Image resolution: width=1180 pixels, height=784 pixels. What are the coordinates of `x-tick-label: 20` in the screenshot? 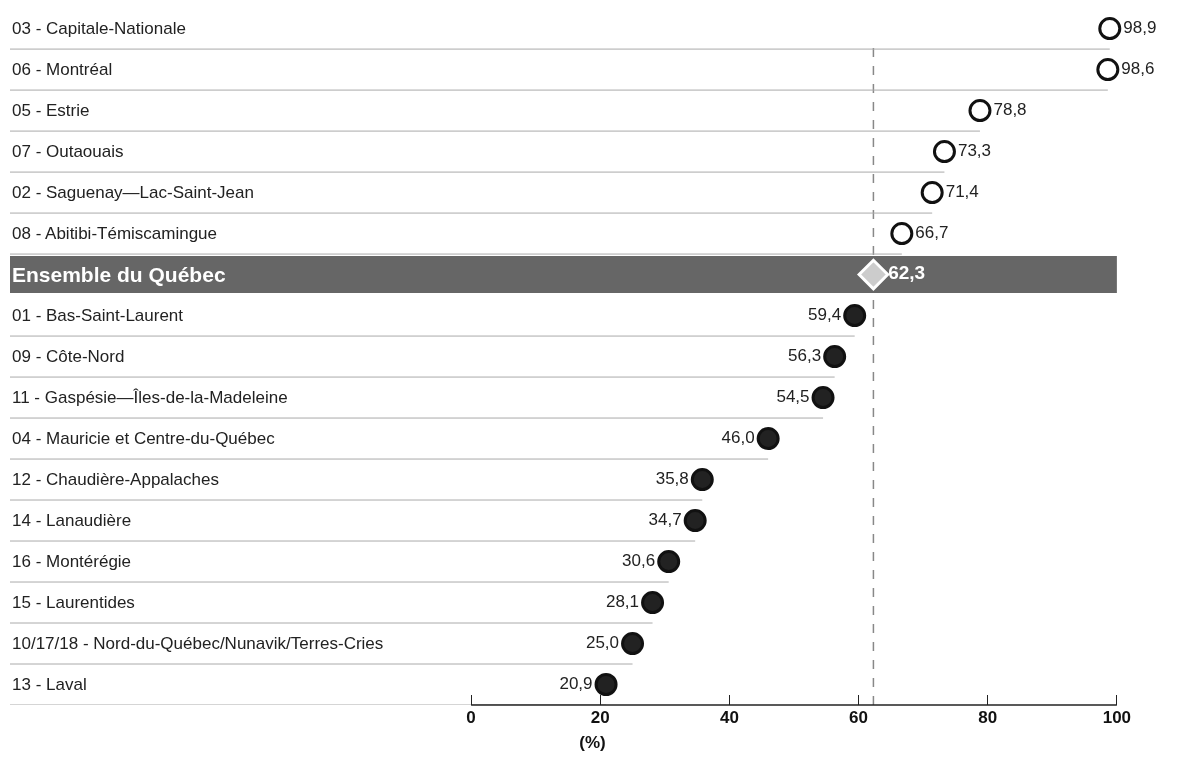 It's located at (600, 717).